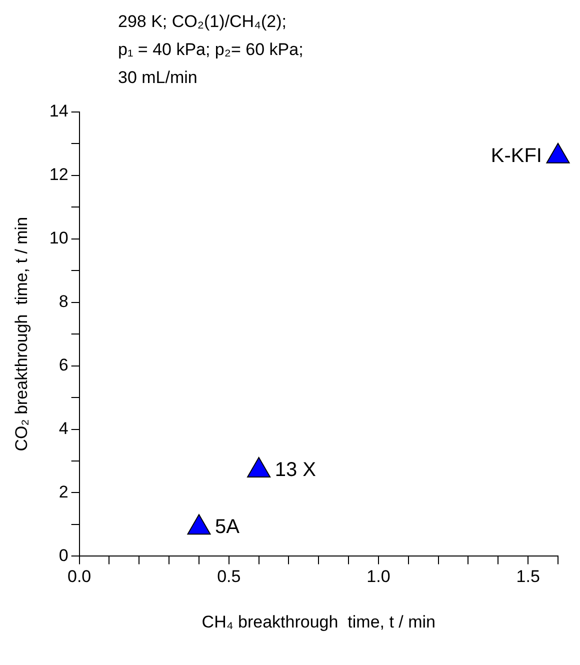 The height and width of the screenshot is (665, 580). What do you see at coordinates (210, 50) in the screenshot?
I see `chart-title: 298 K; CO₂(1)/CH₄(2); p₁ = 40 kPa; p₂= 60 kPa; 30 mL/min` at bounding box center [210, 50].